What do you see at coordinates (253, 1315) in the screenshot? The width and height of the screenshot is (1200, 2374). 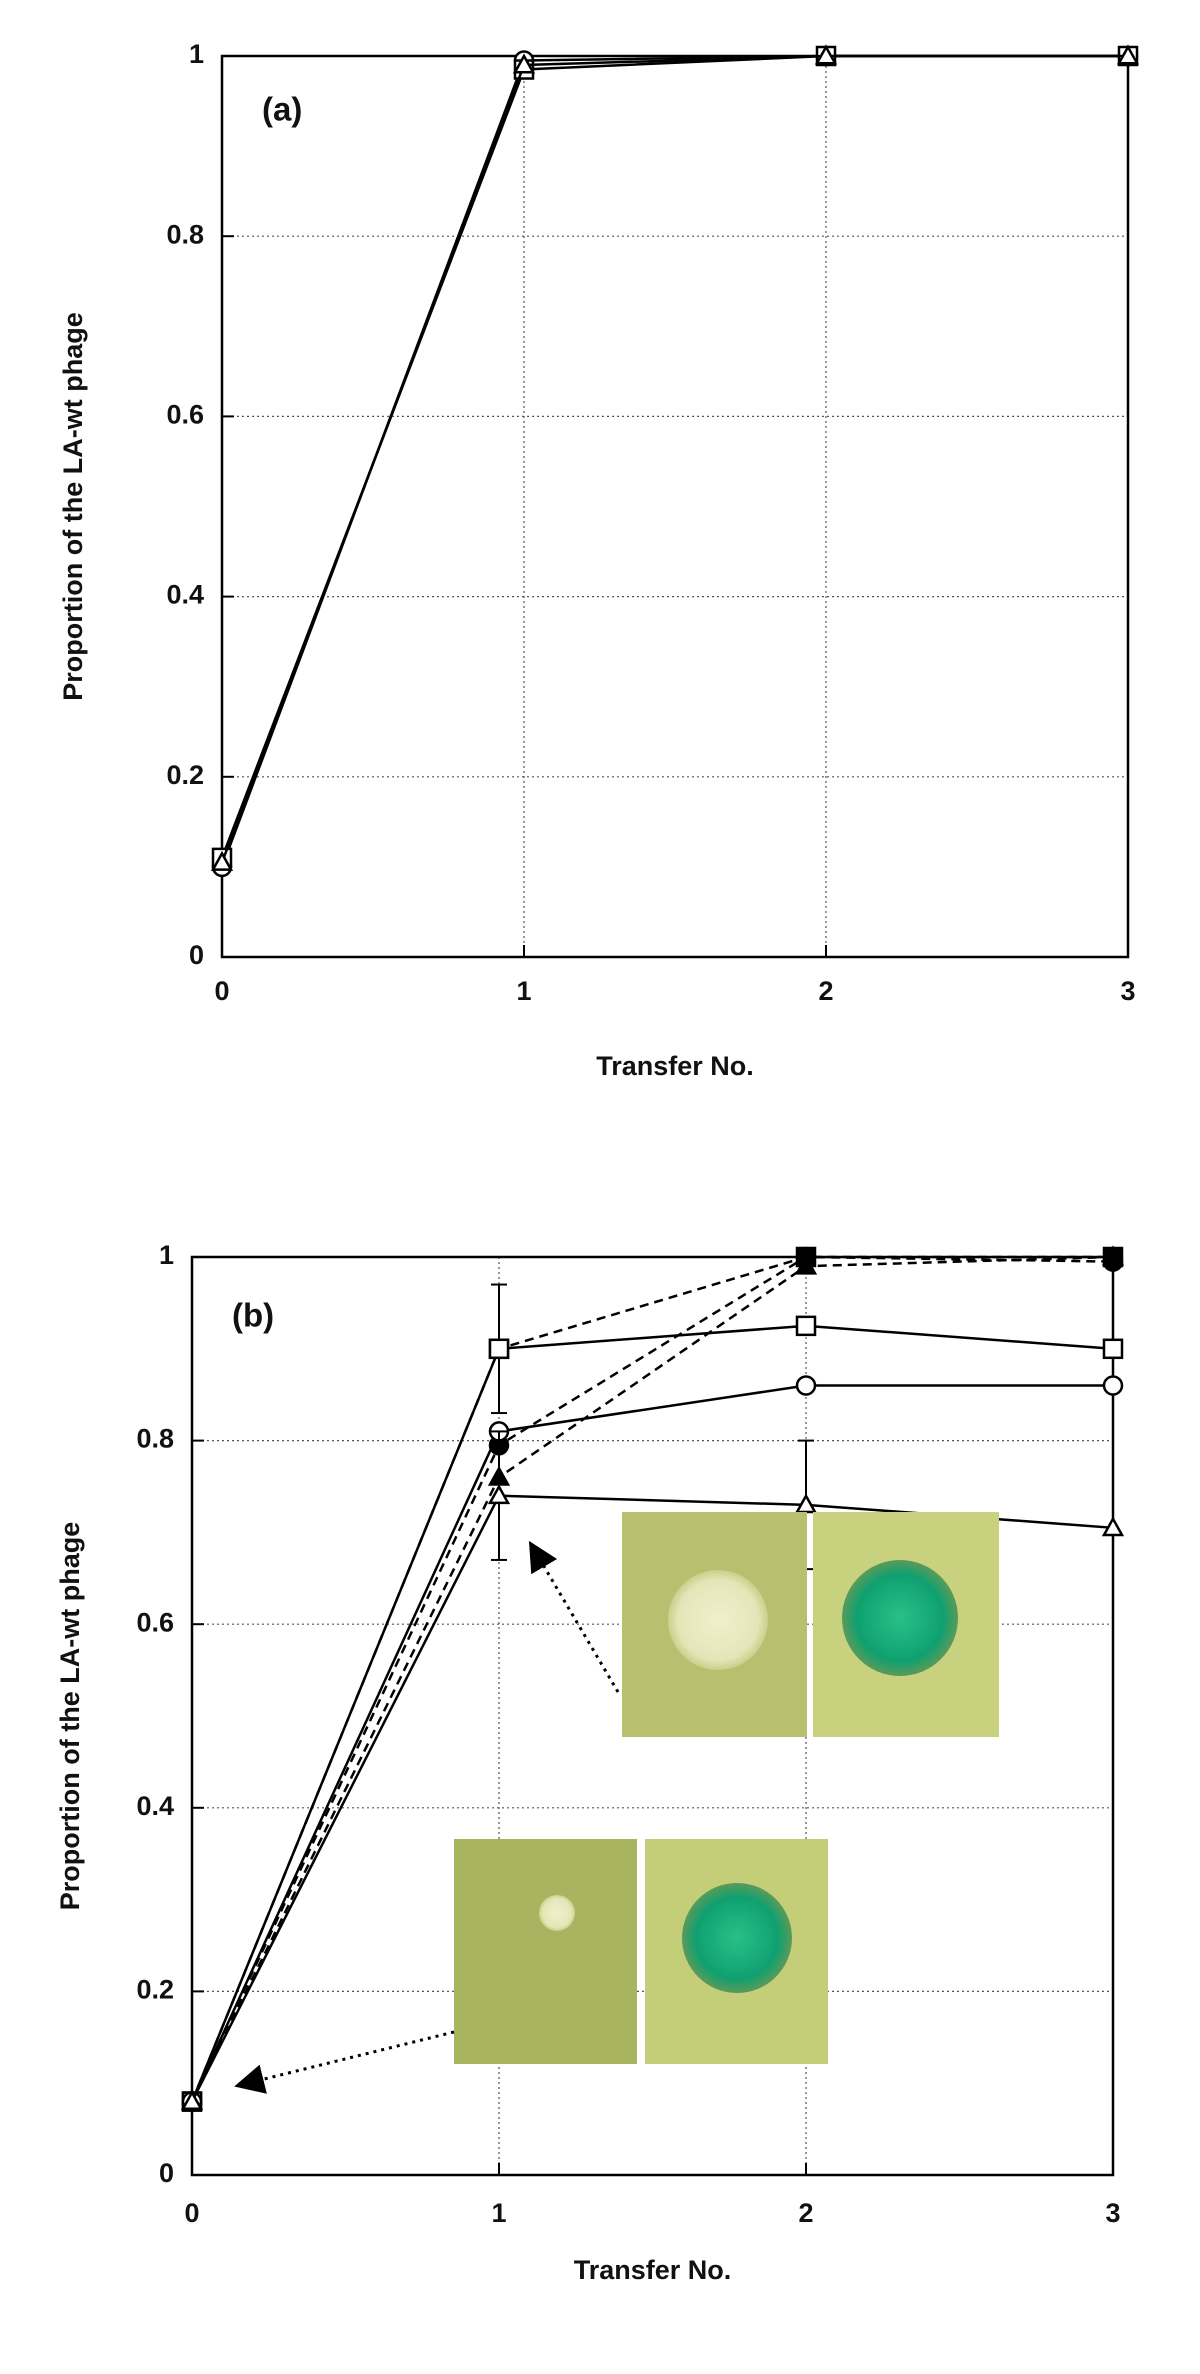 I see `panel-label: (b)` at bounding box center [253, 1315].